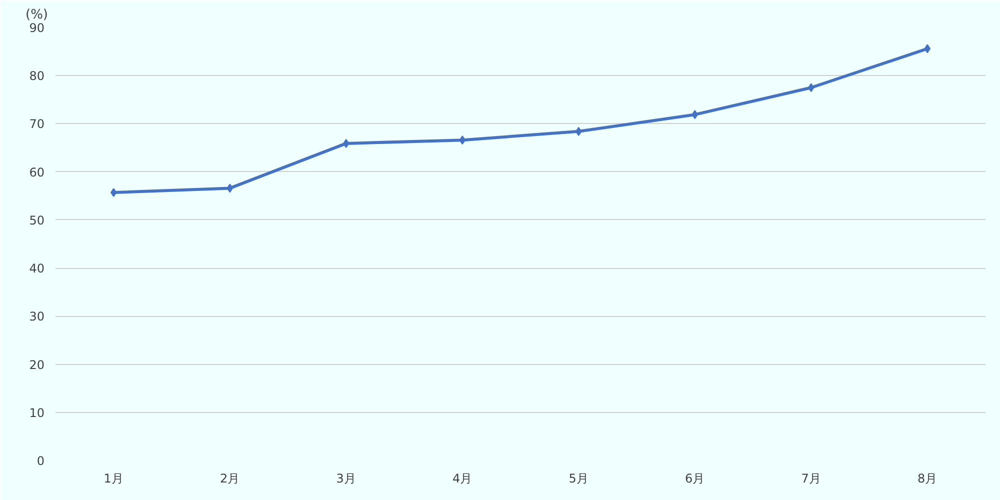  What do you see at coordinates (346, 479) in the screenshot?
I see `x-tick-label: 3月` at bounding box center [346, 479].